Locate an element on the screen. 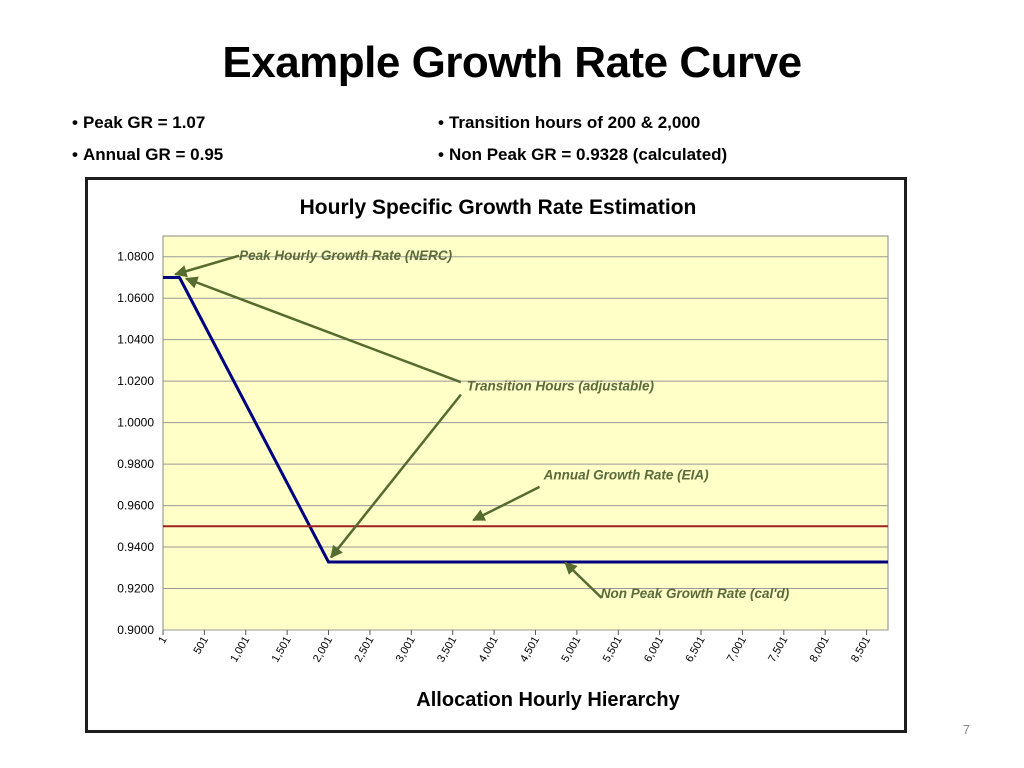 The height and width of the screenshot is (768, 1024). bullet-annual-gr: Annual GR = 0.95 is located at coordinates (147, 158).